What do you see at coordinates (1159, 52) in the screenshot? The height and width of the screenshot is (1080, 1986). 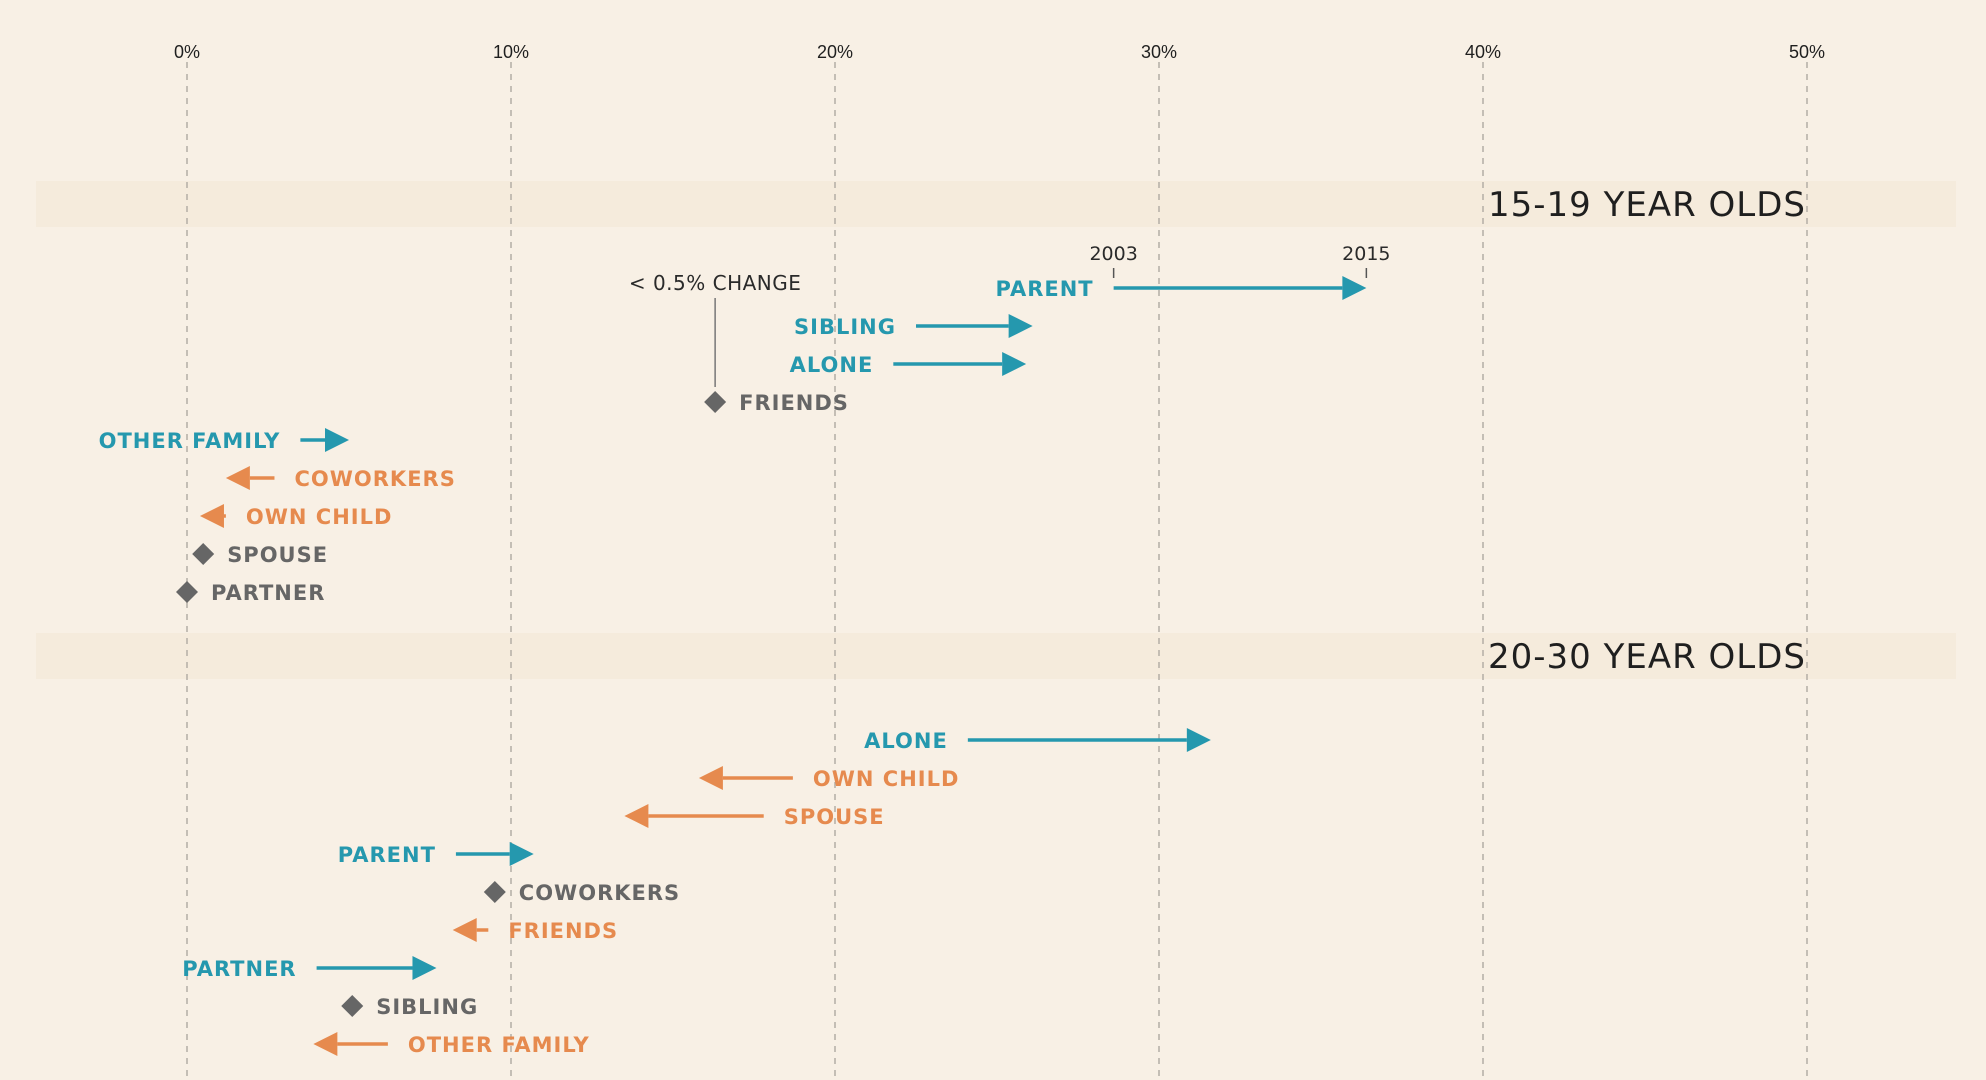 I see `x-tick-label: 30%` at bounding box center [1159, 52].